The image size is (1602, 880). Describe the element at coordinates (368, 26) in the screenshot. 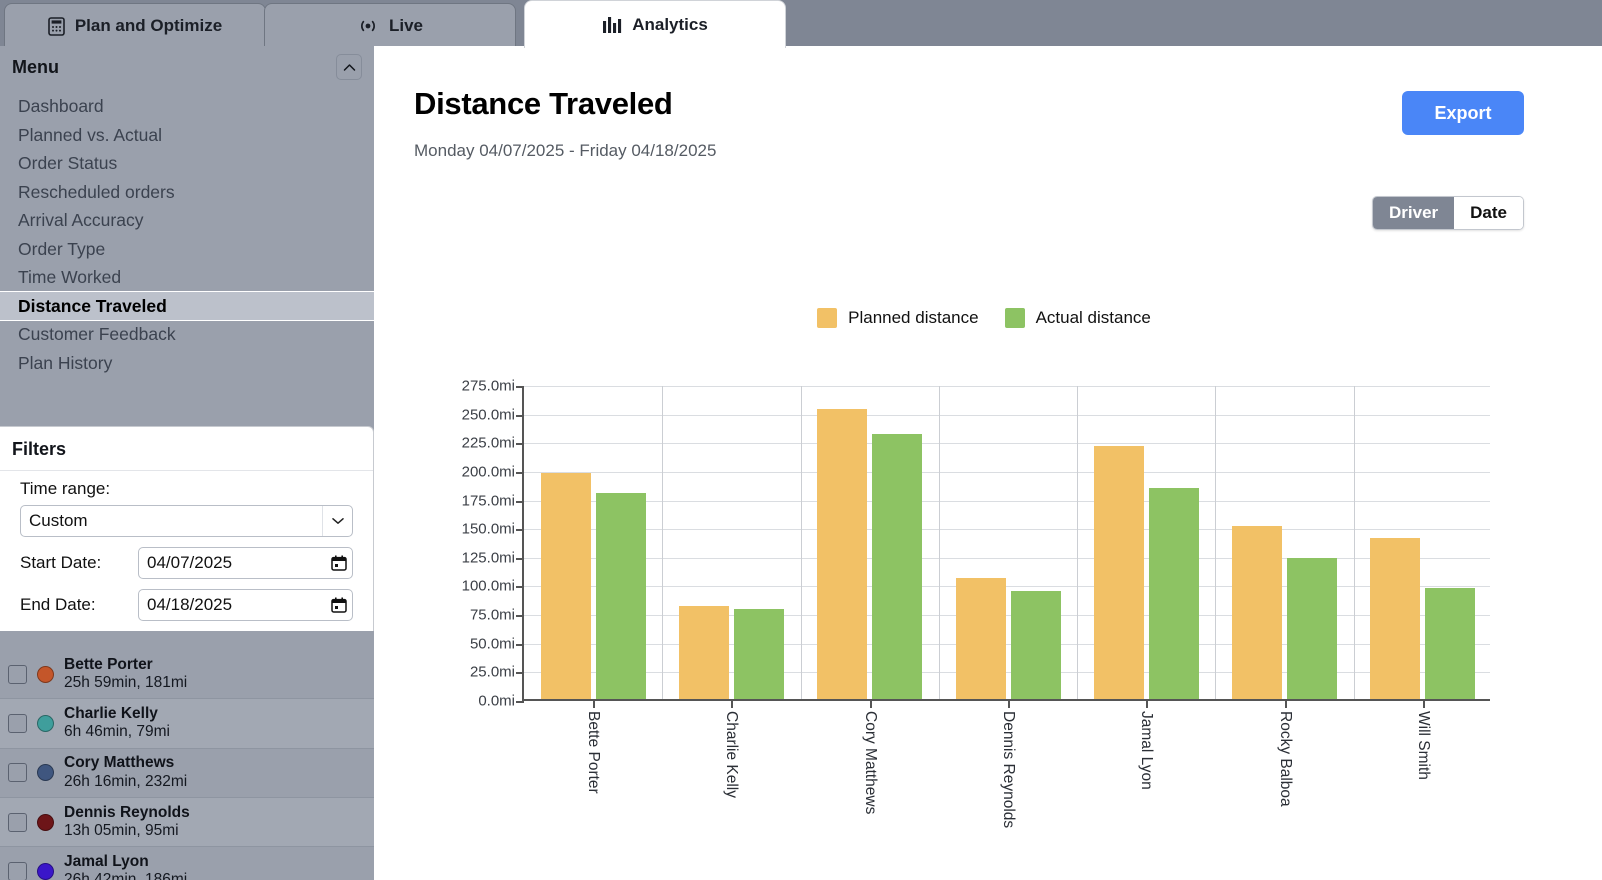

I see `broadcast-icon` at that location.